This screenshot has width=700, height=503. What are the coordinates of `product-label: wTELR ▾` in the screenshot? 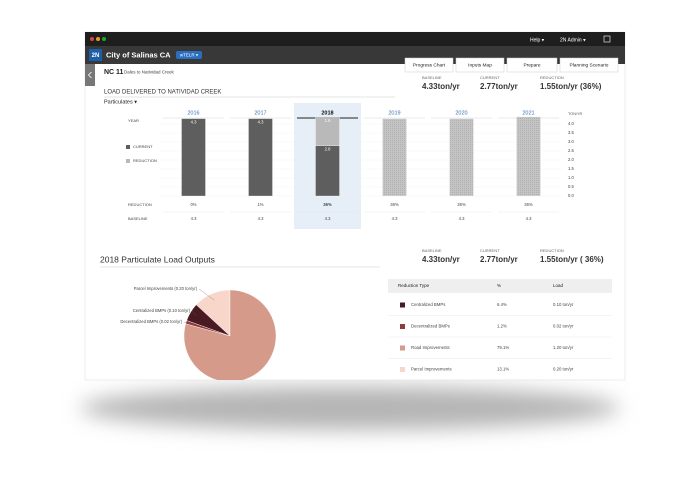 It's located at (189, 55).